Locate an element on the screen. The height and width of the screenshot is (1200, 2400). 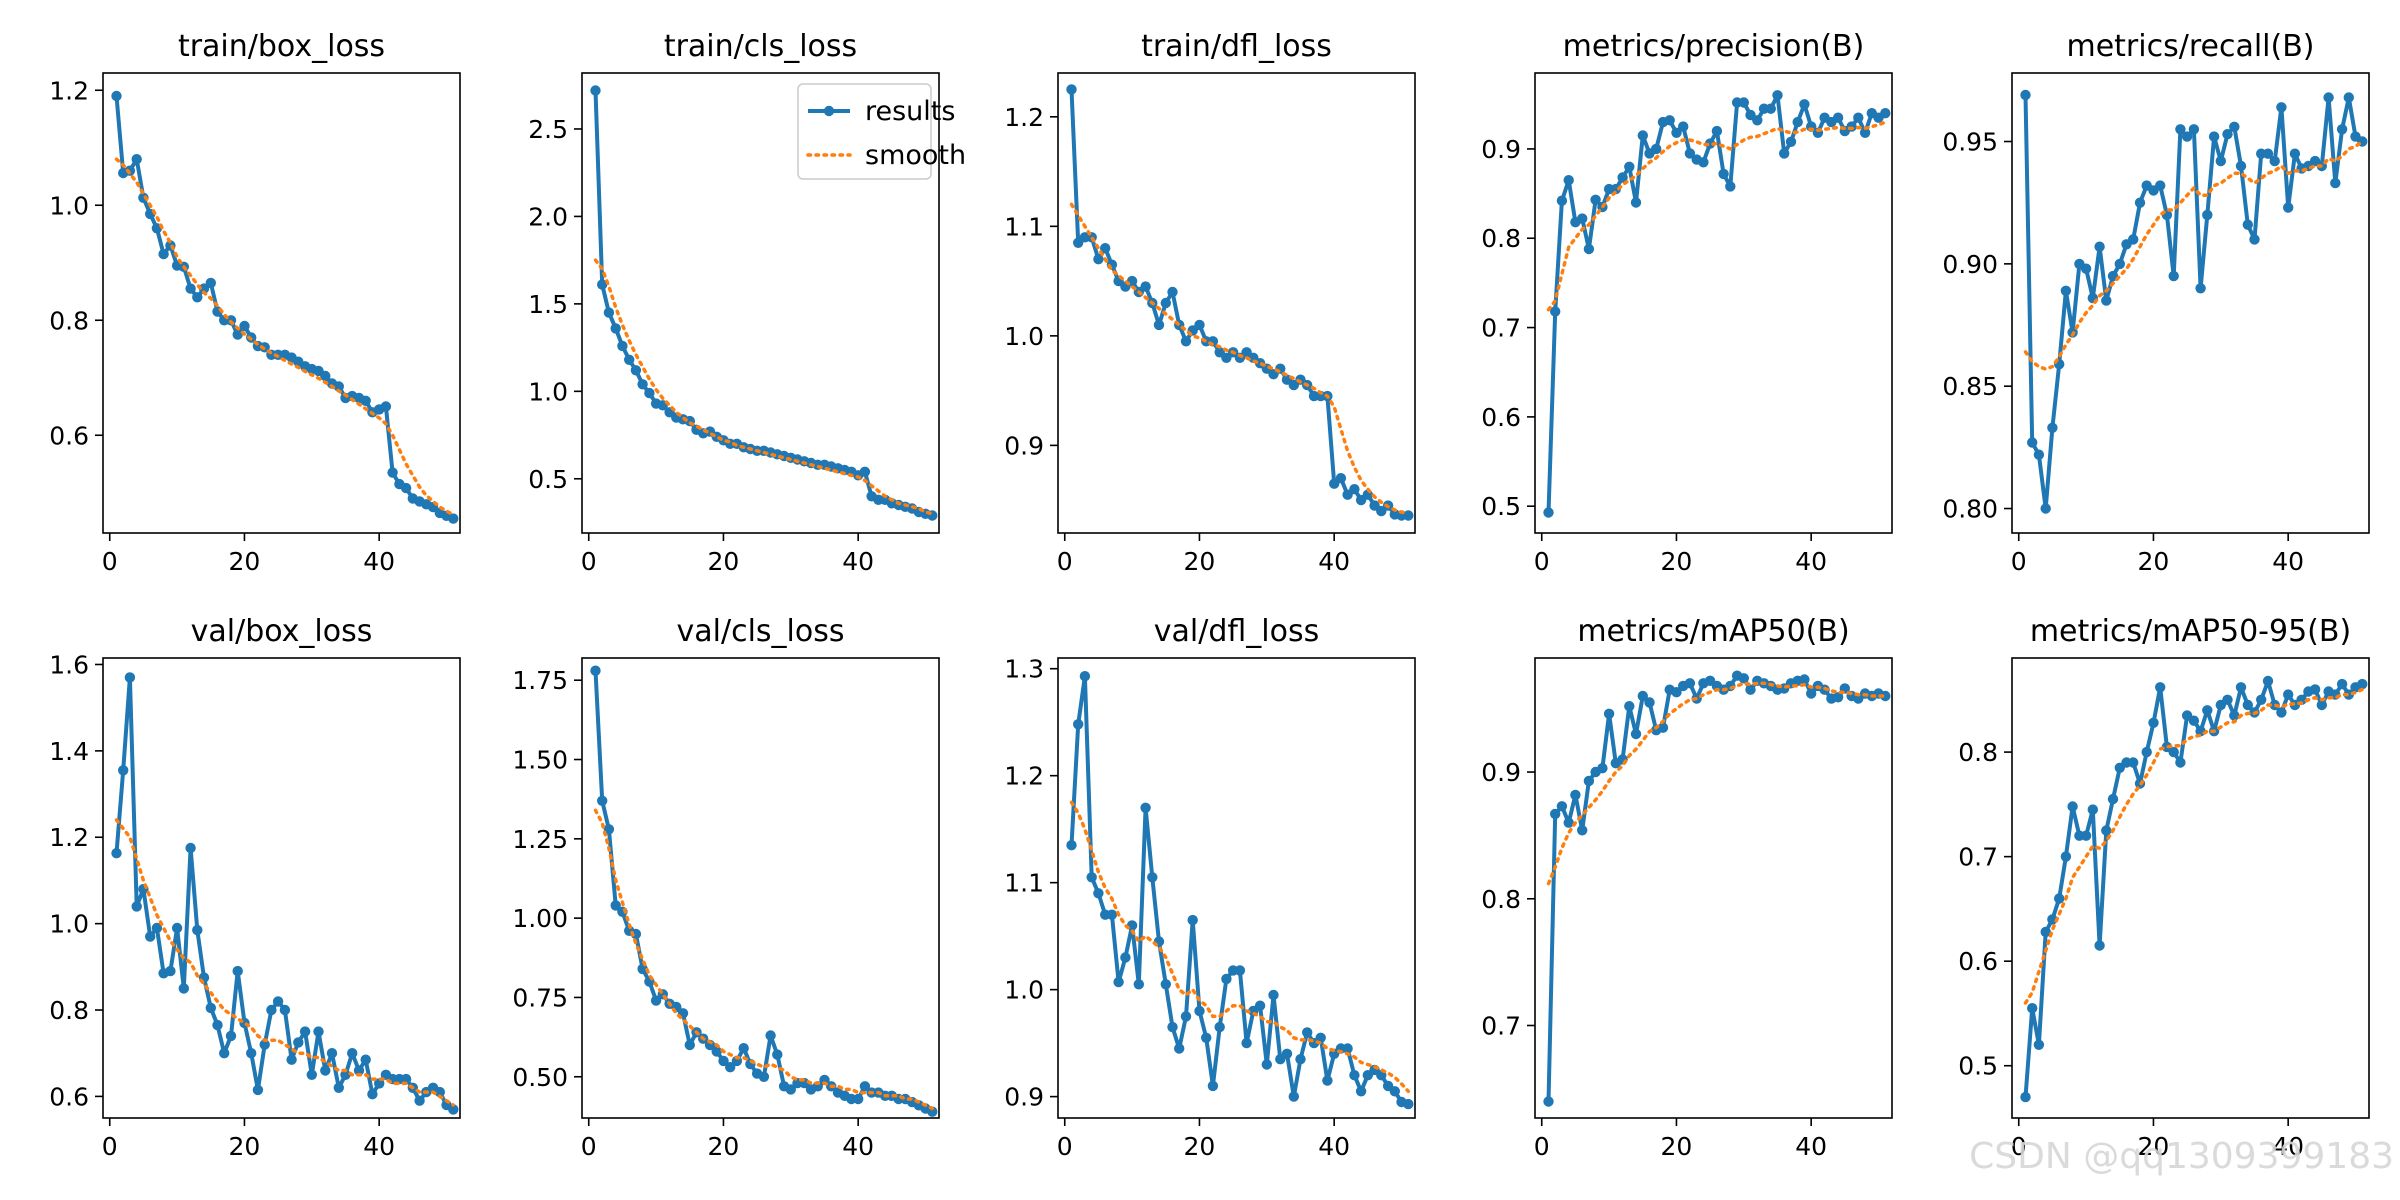
y-tick-label: 1.75 is located at coordinates (540, 680).